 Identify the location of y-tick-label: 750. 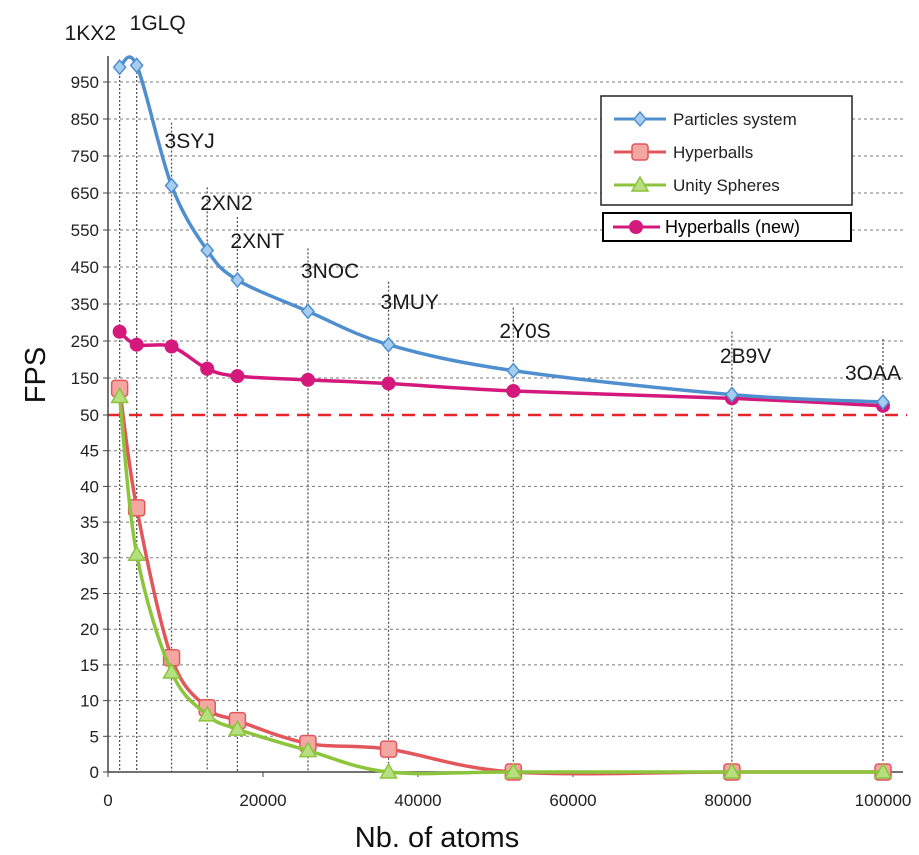
(85, 156).